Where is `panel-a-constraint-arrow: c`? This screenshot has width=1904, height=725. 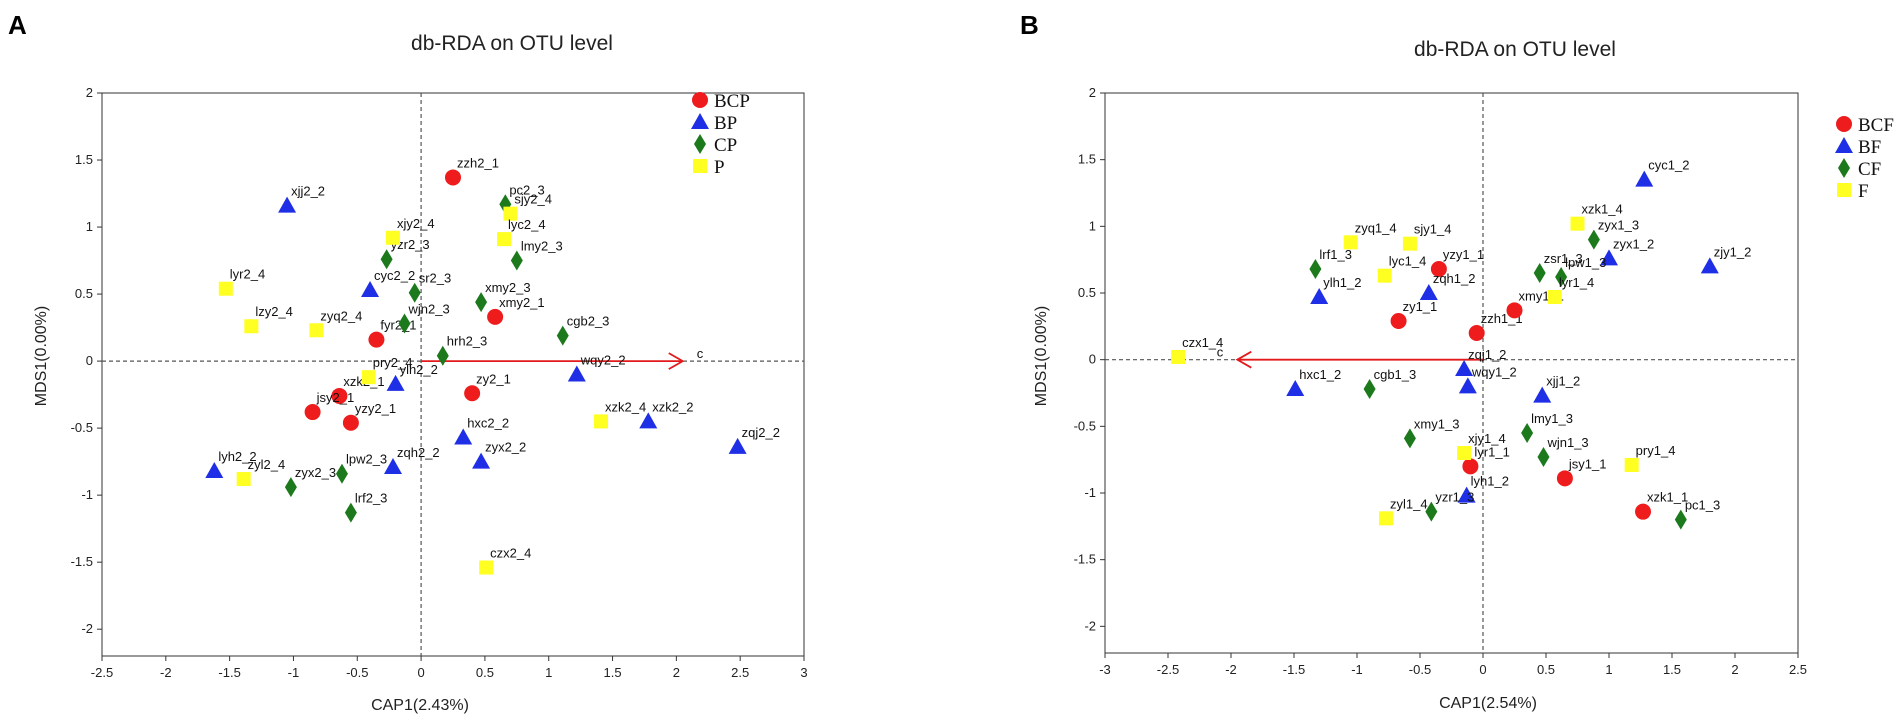 panel-a-constraint-arrow: c is located at coordinates (562, 358).